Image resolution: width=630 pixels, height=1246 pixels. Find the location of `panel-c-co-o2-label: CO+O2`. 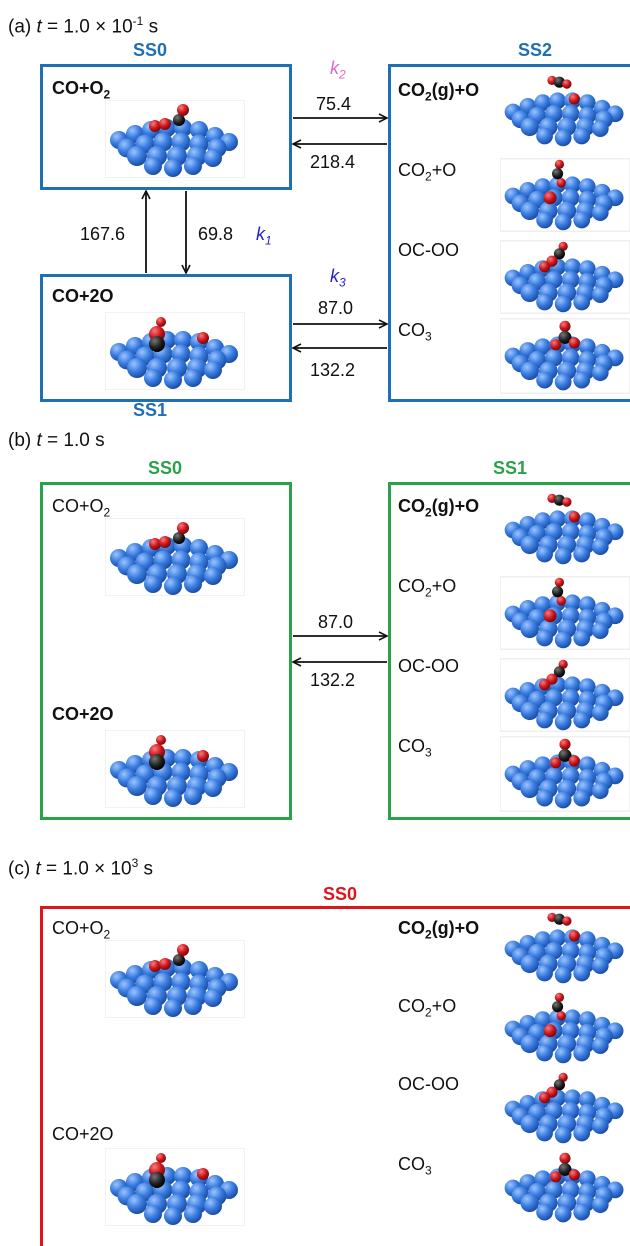

panel-c-co-o2-label: CO+O2 is located at coordinates (81, 930).